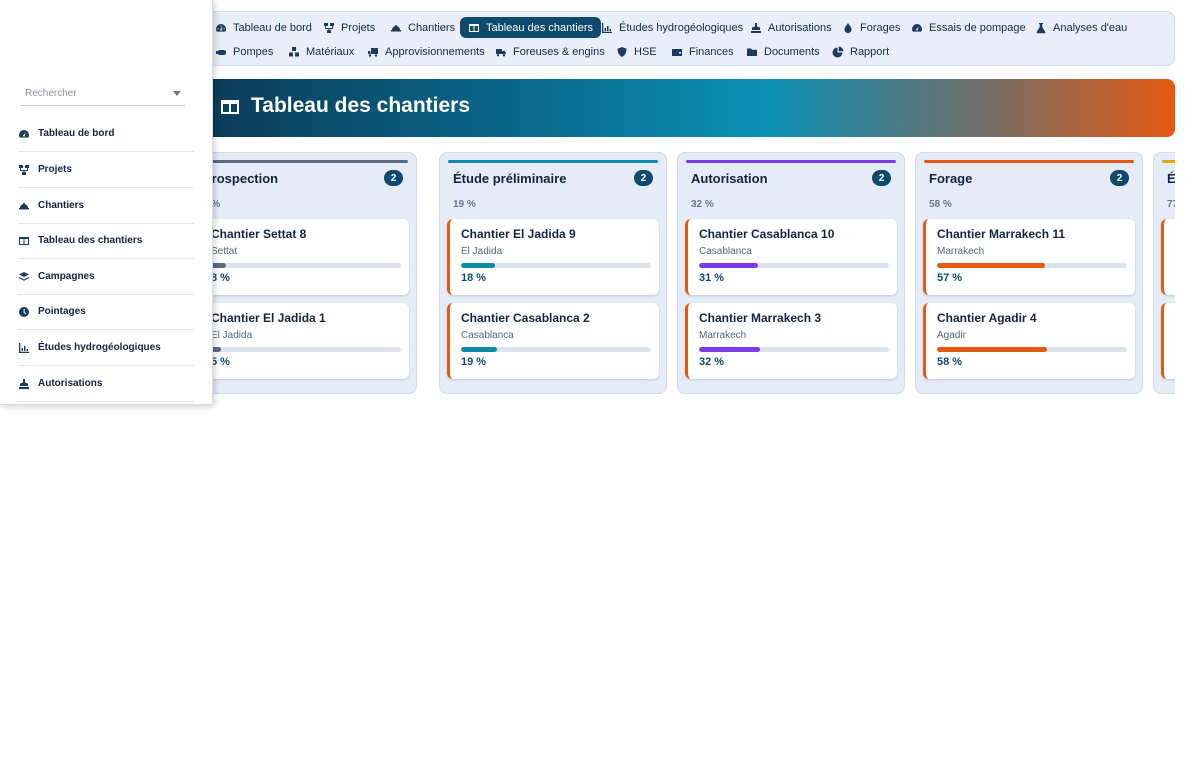 Image resolution: width=1200 pixels, height=776 pixels. Describe the element at coordinates (702, 204) in the screenshot. I see `column-average-progress: 32 %` at that location.